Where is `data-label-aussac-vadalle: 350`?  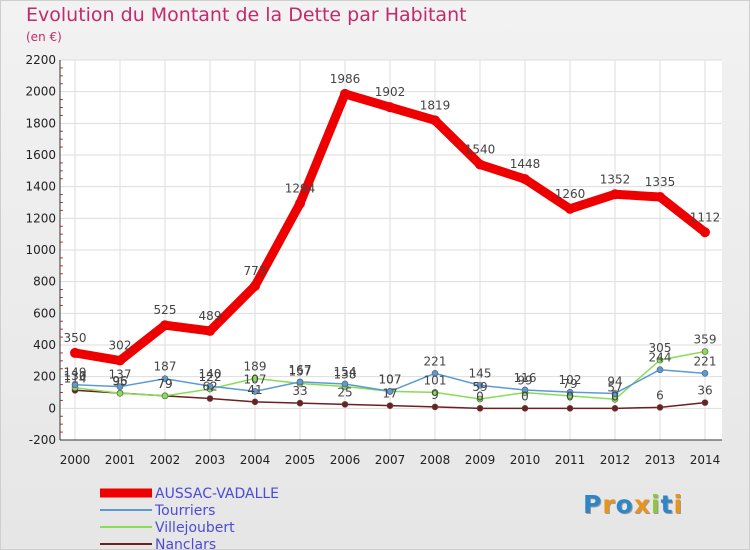
data-label-aussac-vadalle: 350 is located at coordinates (75, 338).